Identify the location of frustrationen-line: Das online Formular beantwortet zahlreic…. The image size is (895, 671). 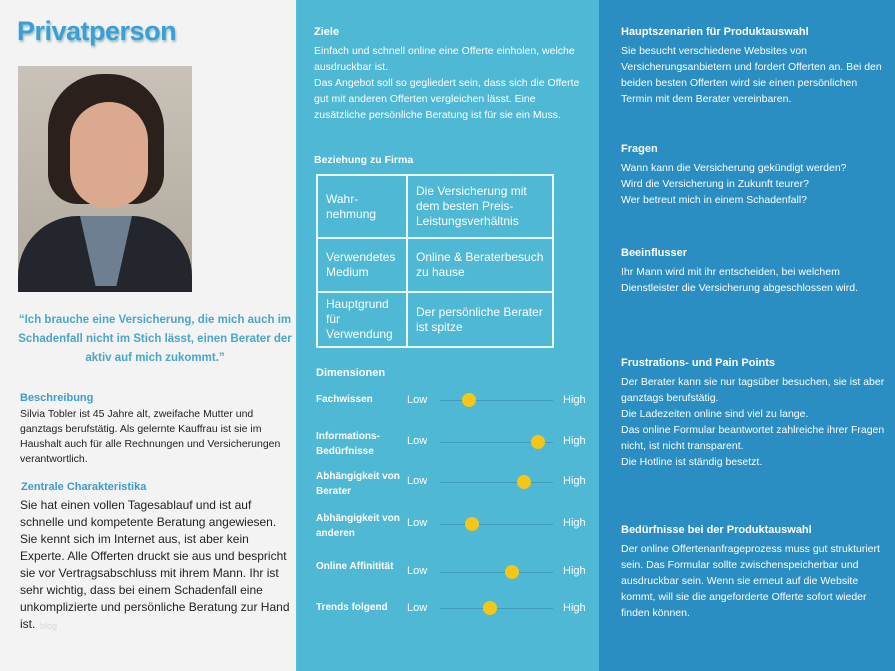
(753, 438).